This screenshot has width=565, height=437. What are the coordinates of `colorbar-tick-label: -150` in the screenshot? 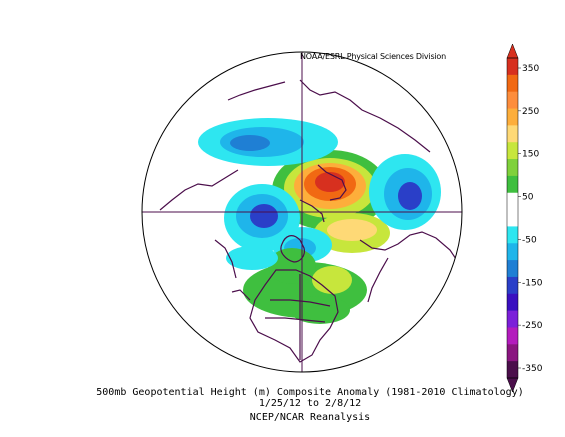 It's located at (532, 283).